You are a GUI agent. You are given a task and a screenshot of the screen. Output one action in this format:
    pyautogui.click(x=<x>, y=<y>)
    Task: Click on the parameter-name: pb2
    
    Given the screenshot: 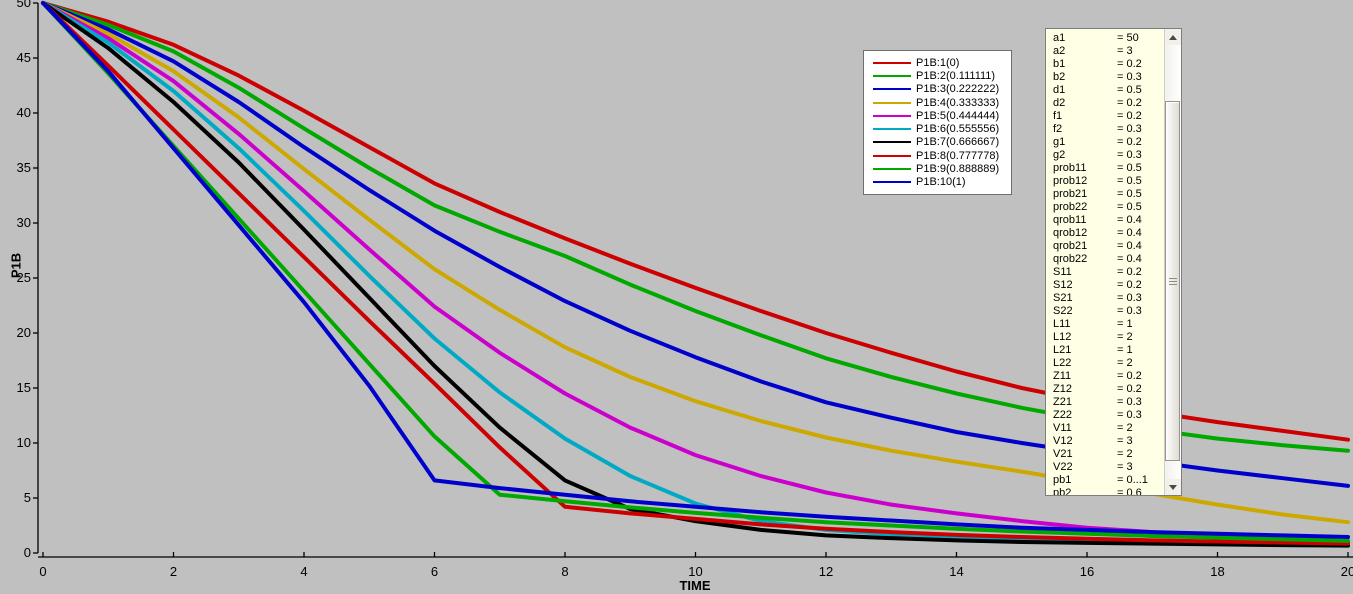 What is the action you would take?
    pyautogui.click(x=1062, y=491)
    